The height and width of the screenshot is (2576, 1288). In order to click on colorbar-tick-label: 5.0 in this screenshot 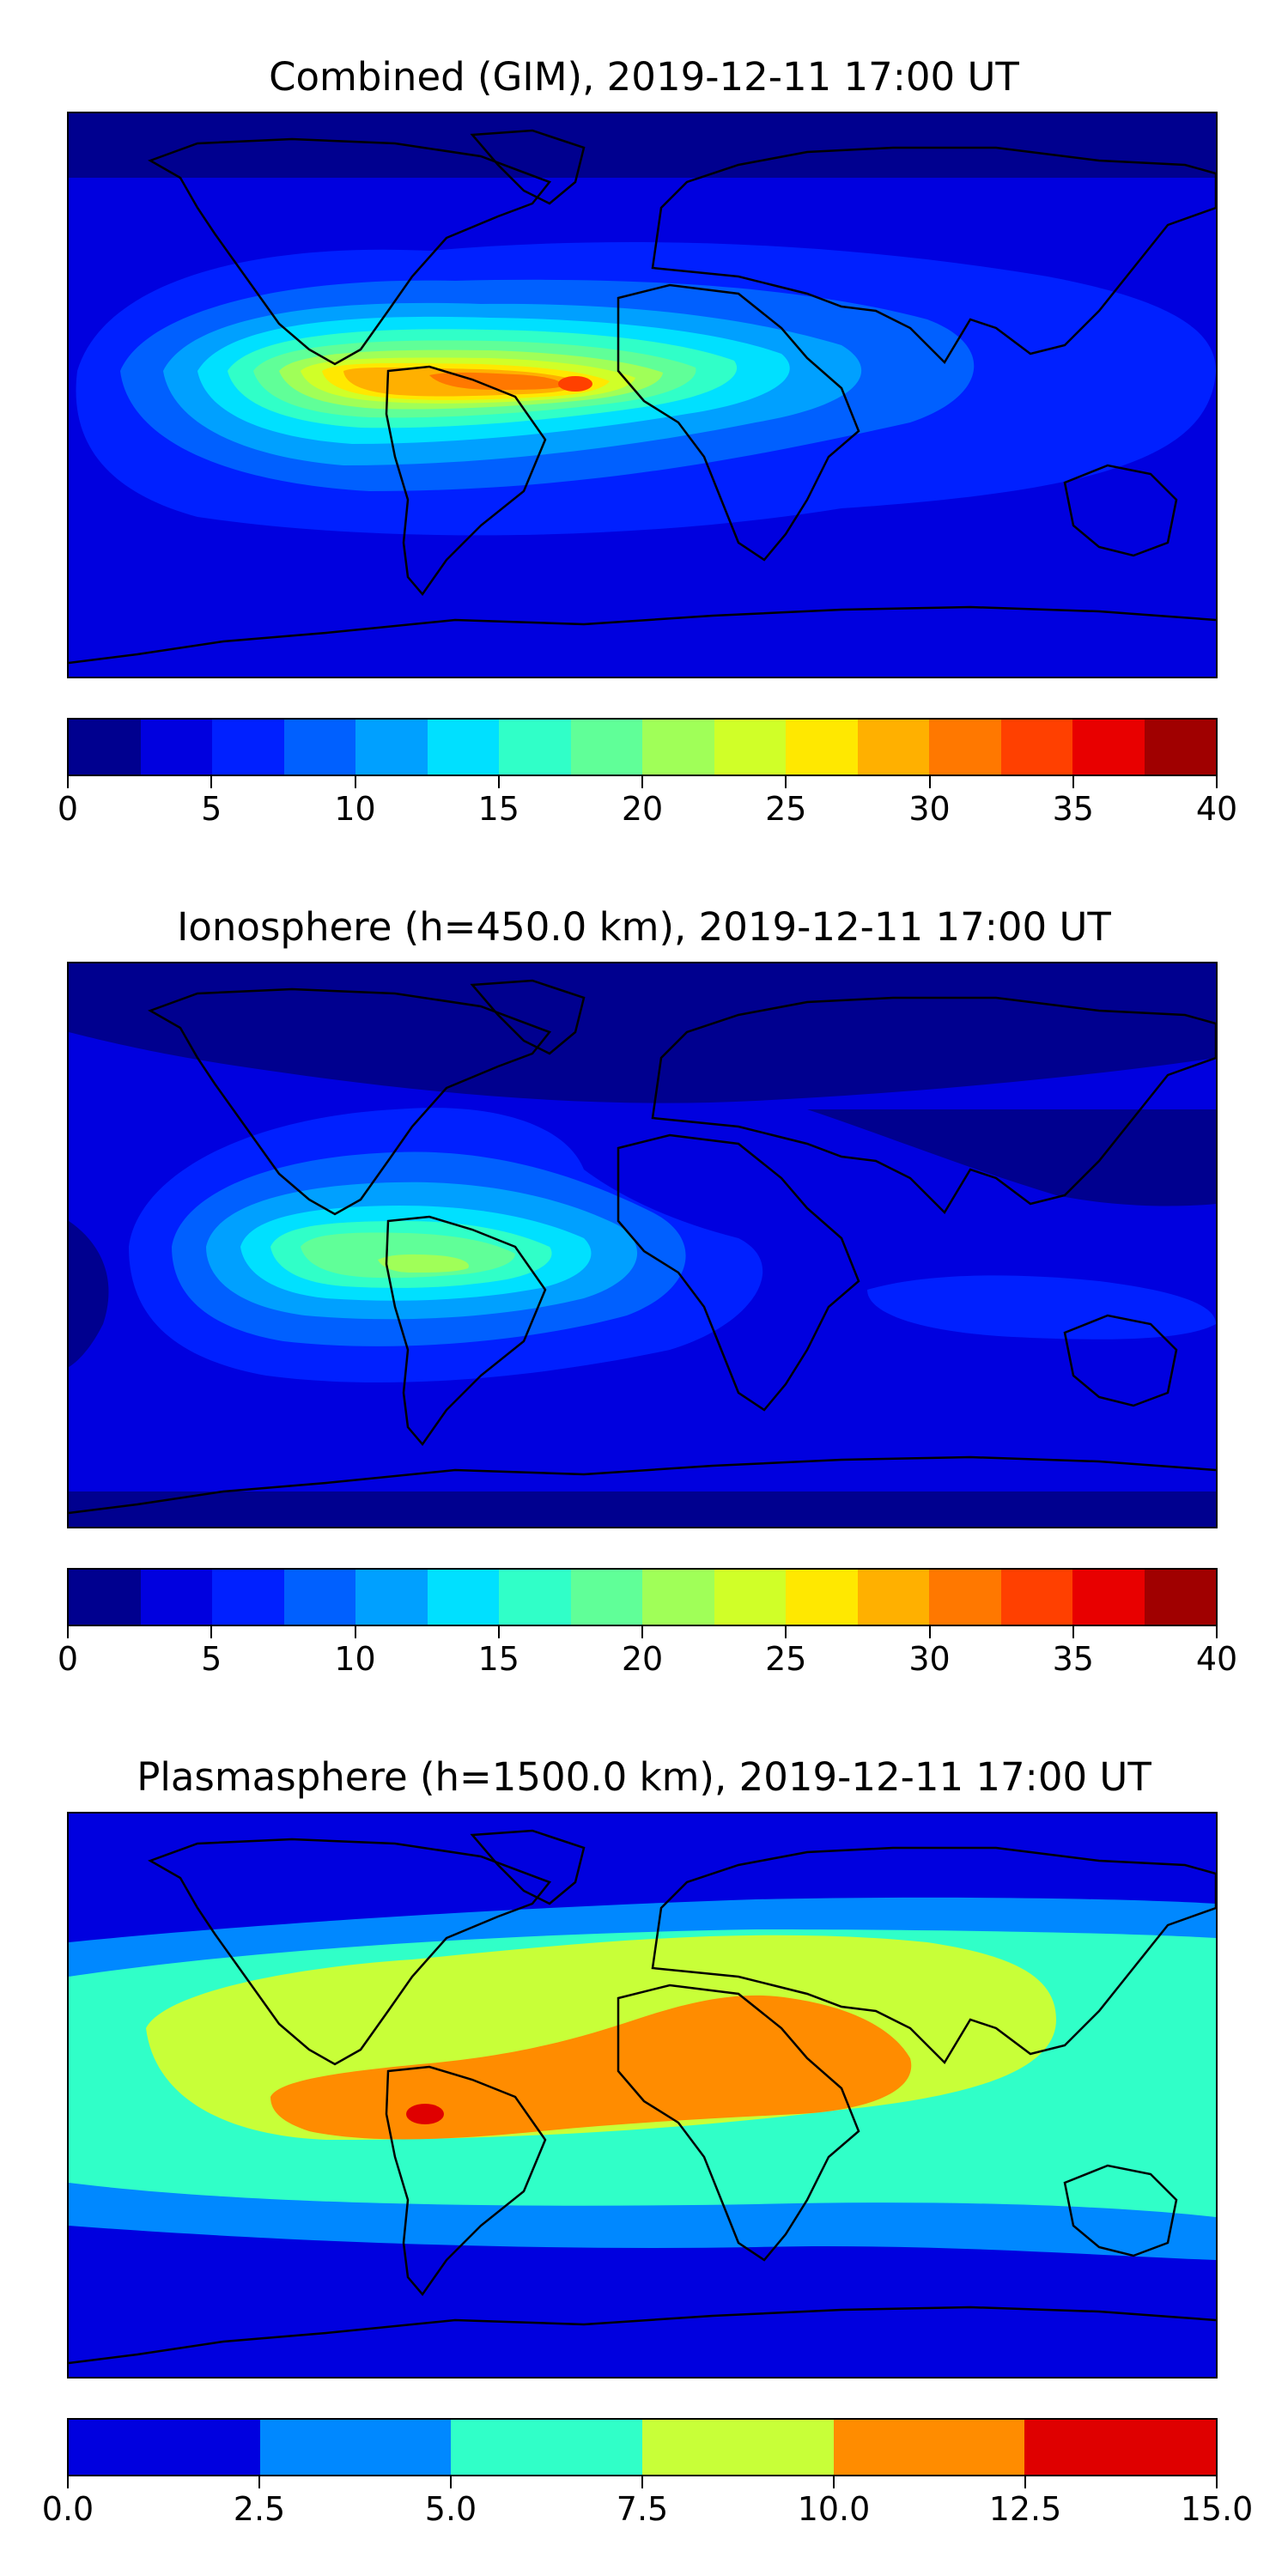, I will do `click(450, 2509)`.